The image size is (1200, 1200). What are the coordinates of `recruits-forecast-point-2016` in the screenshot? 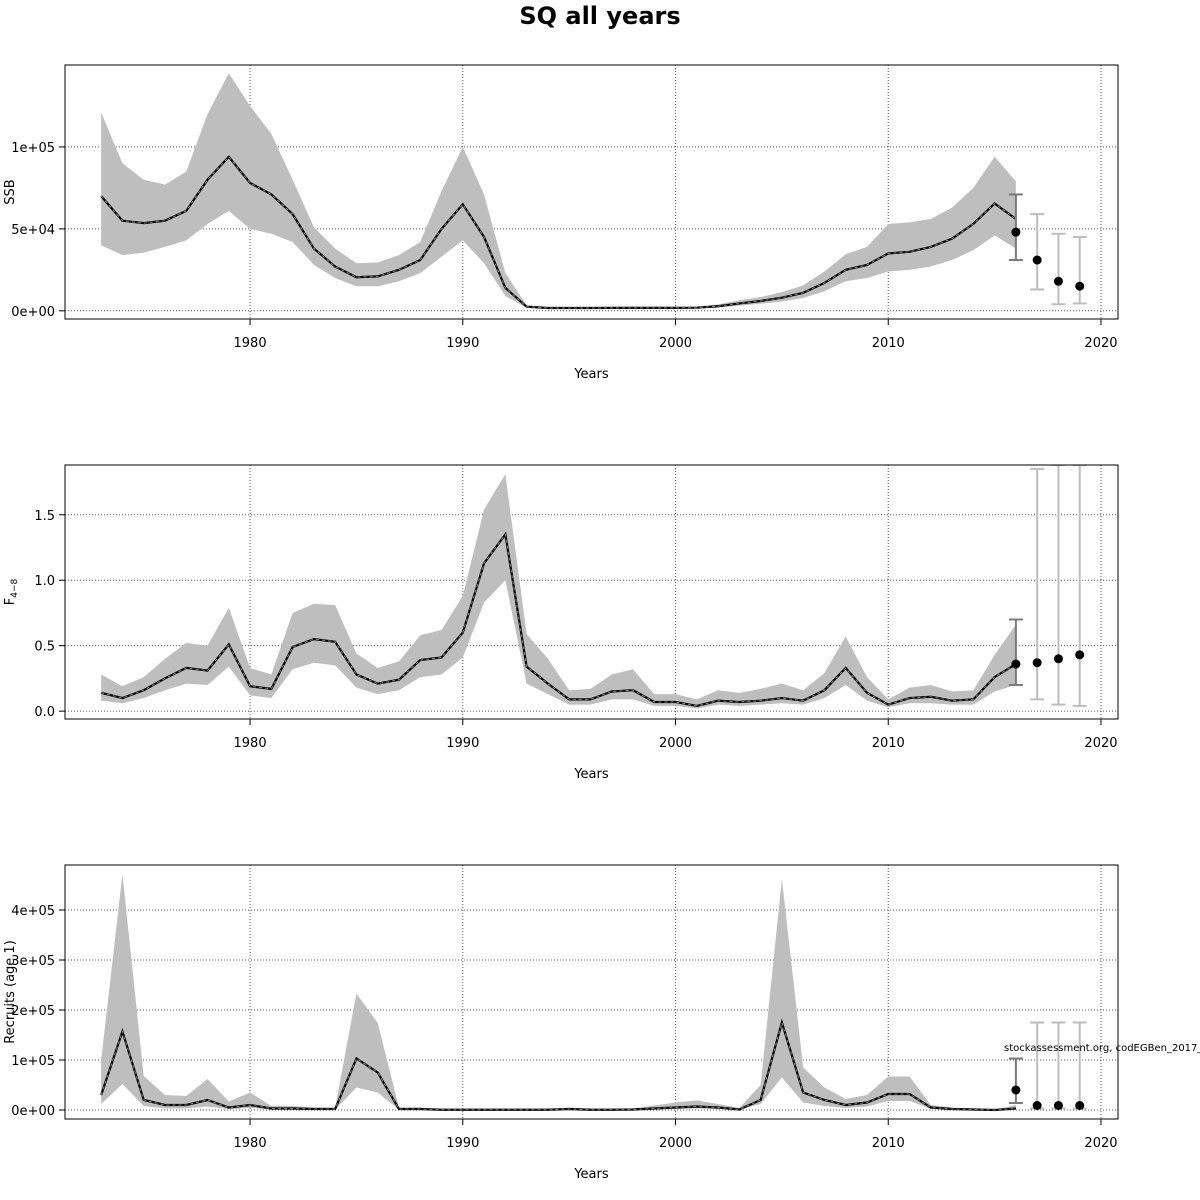 It's located at (1016, 1090).